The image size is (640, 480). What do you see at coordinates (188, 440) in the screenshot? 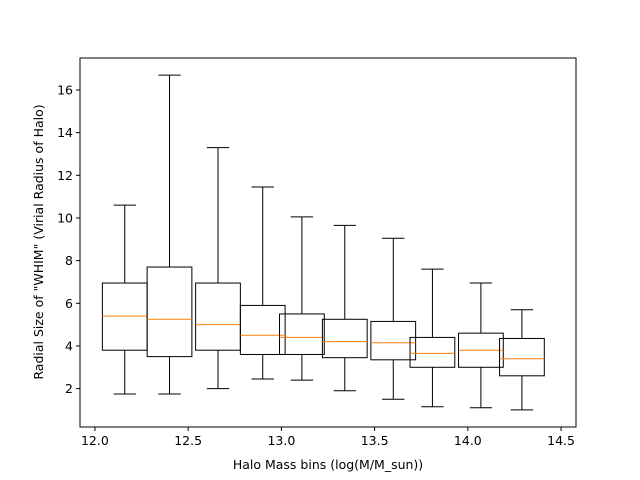
I see `x-tick-label: 12.5` at bounding box center [188, 440].